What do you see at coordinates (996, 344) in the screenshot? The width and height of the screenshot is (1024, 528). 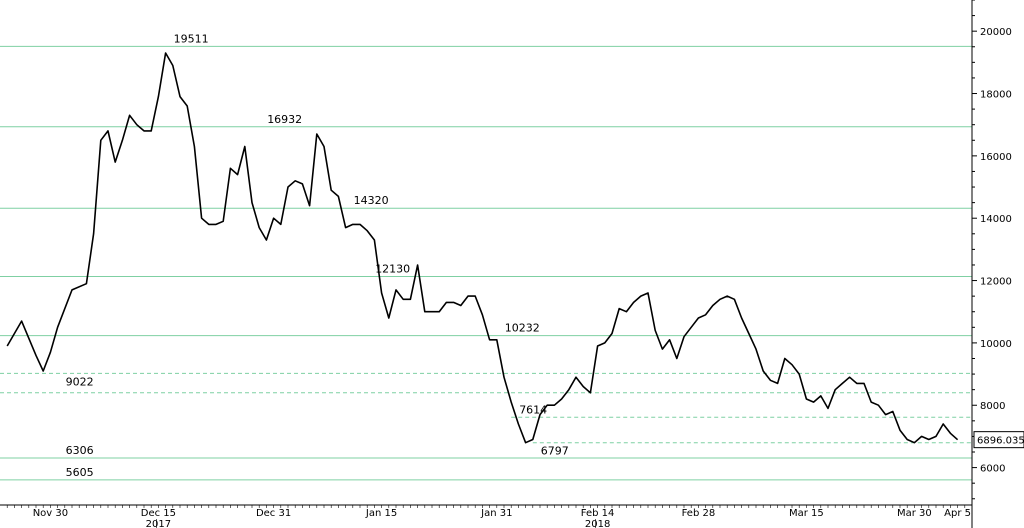 I see `y-tick-label-10000: 10000` at bounding box center [996, 344].